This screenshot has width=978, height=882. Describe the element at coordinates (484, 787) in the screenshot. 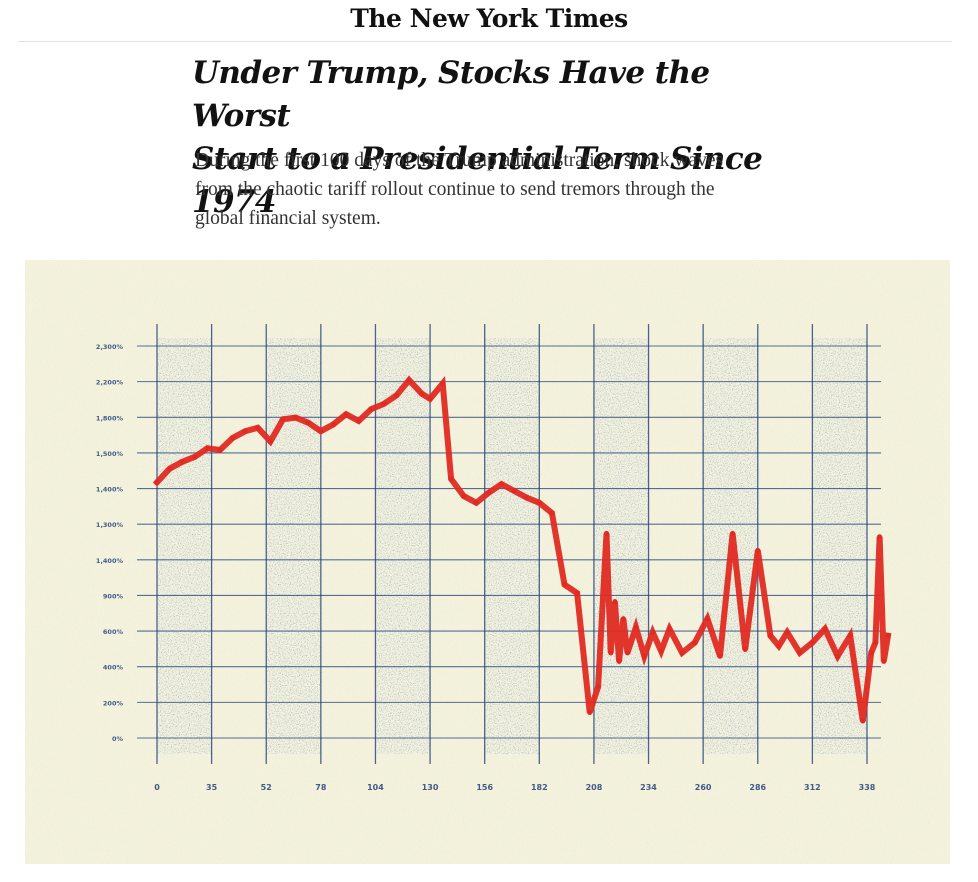

I see `x-tick-label: 156` at that location.